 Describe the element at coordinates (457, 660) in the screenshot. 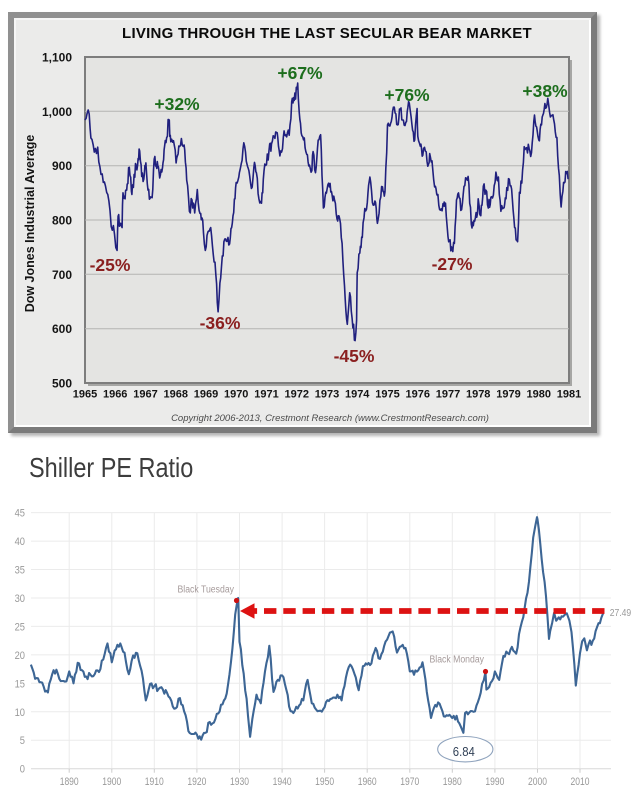

I see `svg-text: Black Monday` at that location.